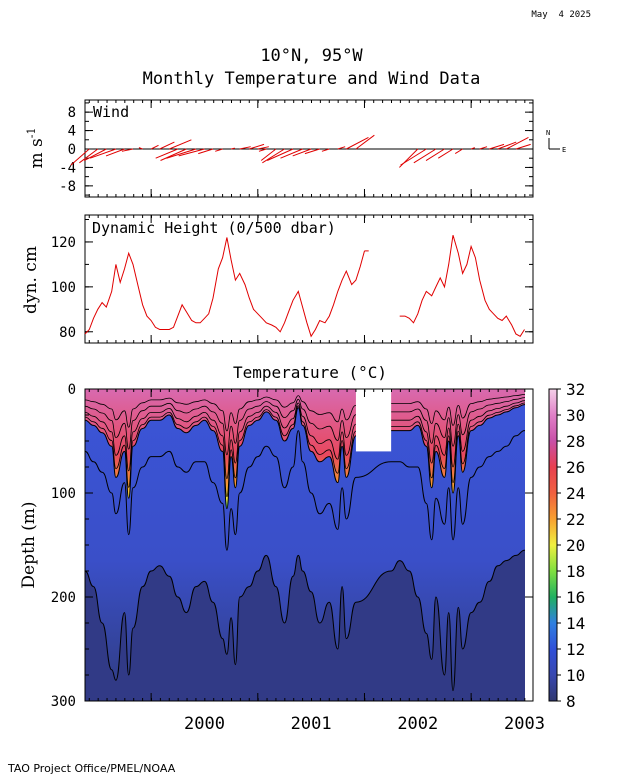  Describe the element at coordinates (575, 467) in the screenshot. I see `colorbar-tick-label: 26` at that location.